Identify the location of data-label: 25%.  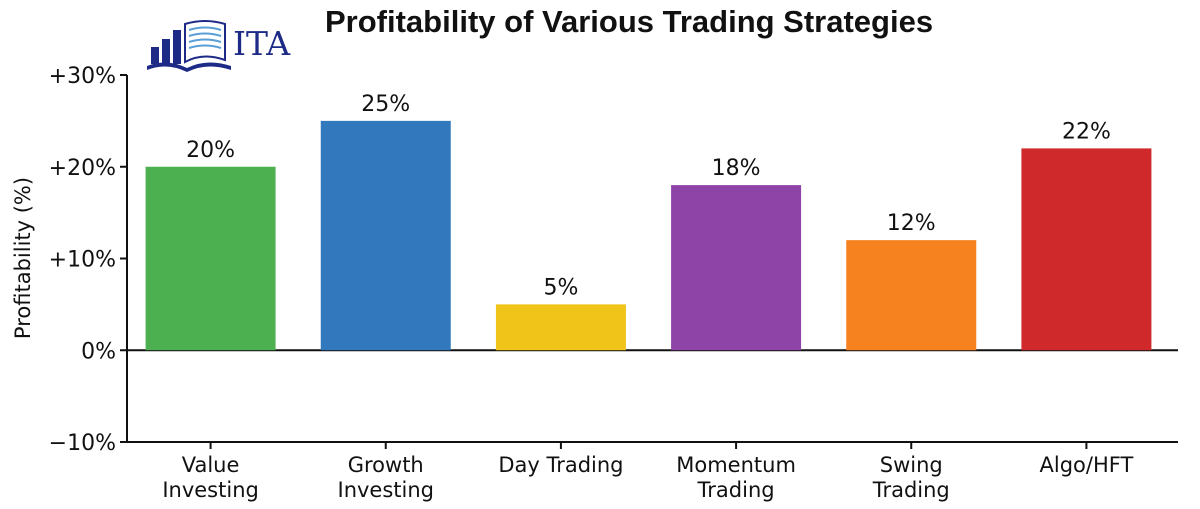
(385, 104).